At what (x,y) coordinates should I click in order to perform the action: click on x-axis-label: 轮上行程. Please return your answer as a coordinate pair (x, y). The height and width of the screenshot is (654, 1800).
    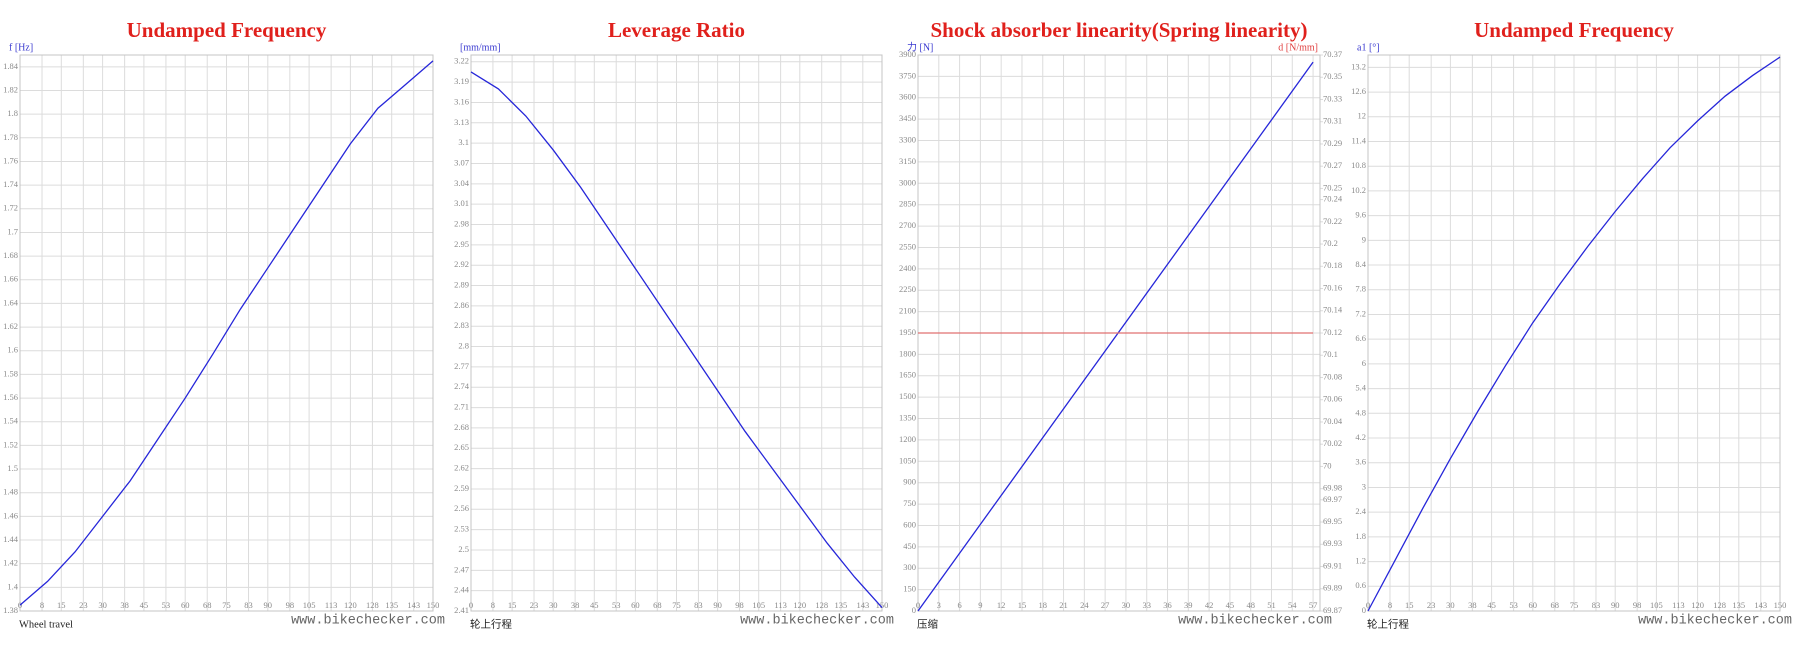
    Looking at the image, I should click on (1388, 623).